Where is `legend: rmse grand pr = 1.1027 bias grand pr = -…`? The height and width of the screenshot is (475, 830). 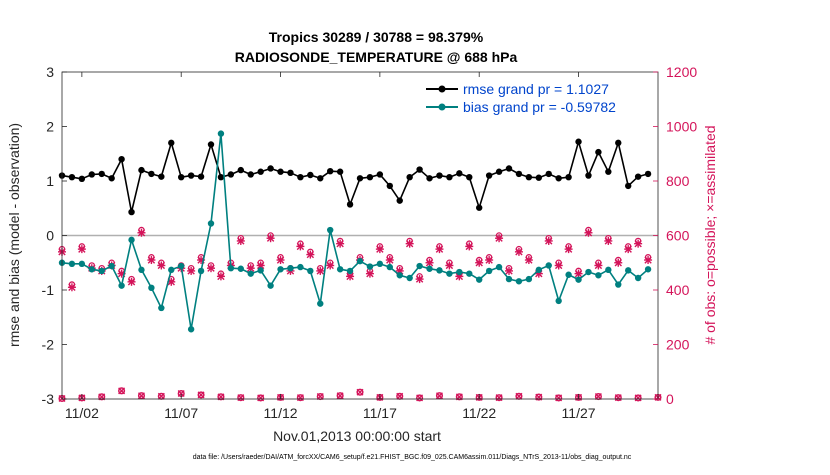 legend: rmse grand pr = 1.1027 bias grand pr = -… is located at coordinates (521, 98).